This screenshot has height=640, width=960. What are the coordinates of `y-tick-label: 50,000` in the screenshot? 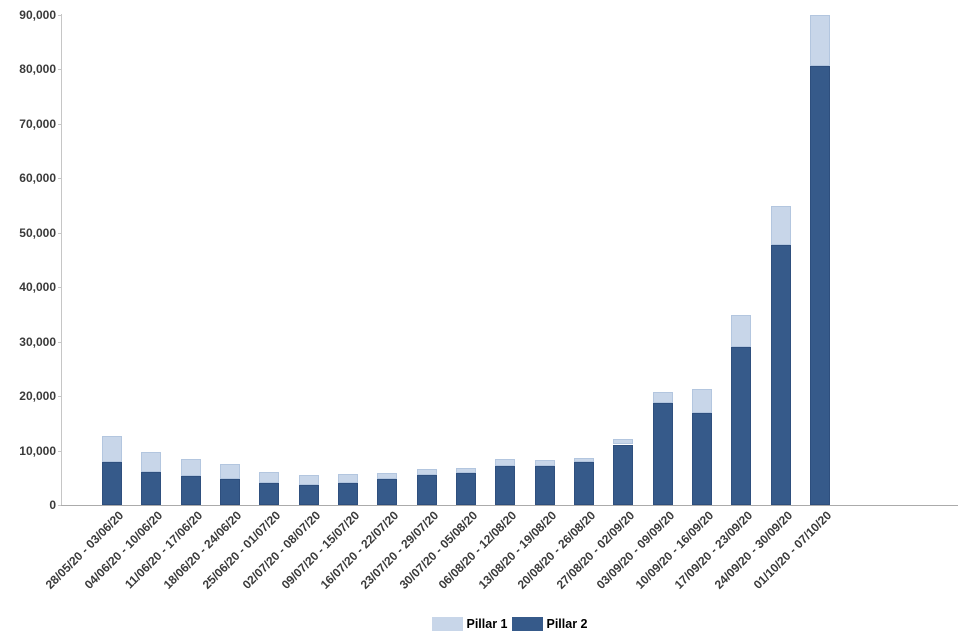 It's located at (37, 232).